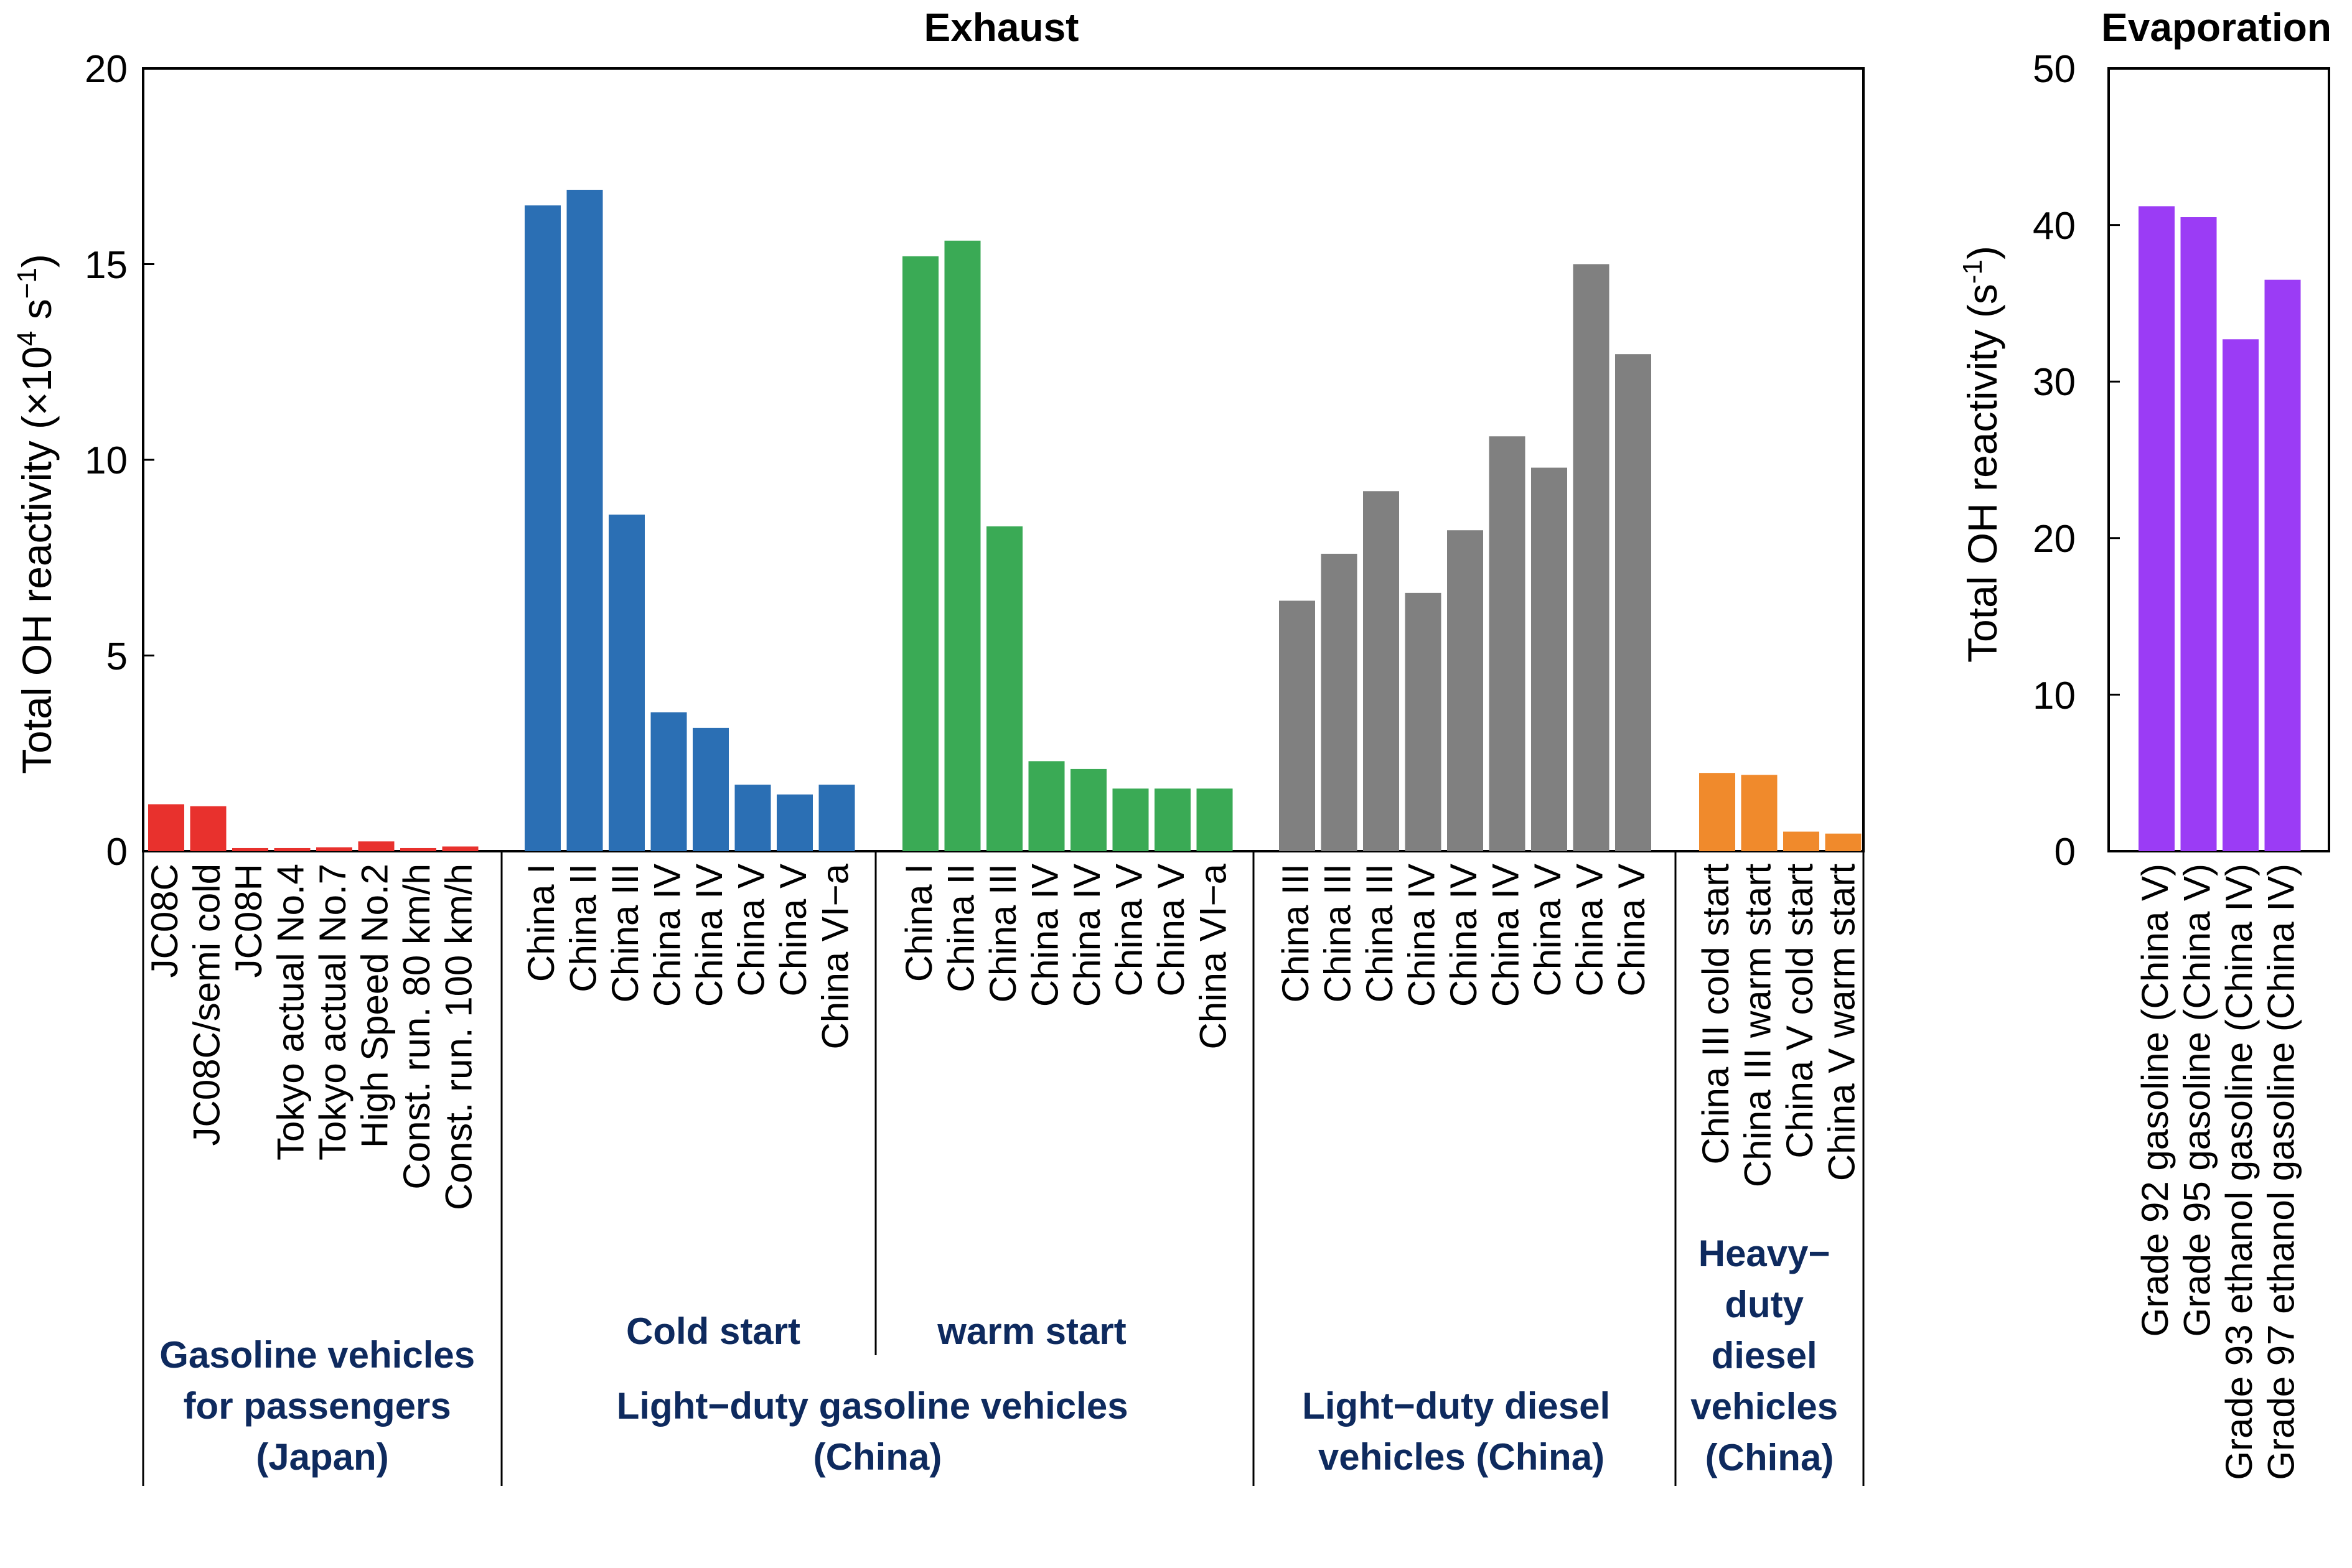  Describe the element at coordinates (375, 1006) in the screenshot. I see `exhaust-x-tick-label: High Speed No.2` at that location.